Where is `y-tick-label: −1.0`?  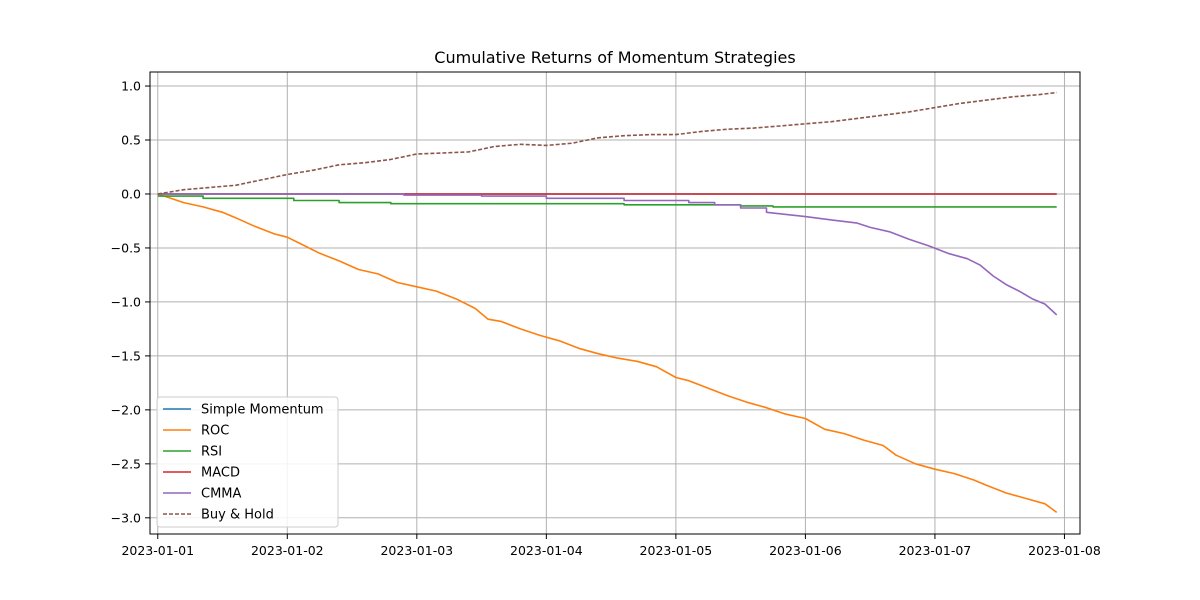
y-tick-label: −1.0 is located at coordinates (126, 301).